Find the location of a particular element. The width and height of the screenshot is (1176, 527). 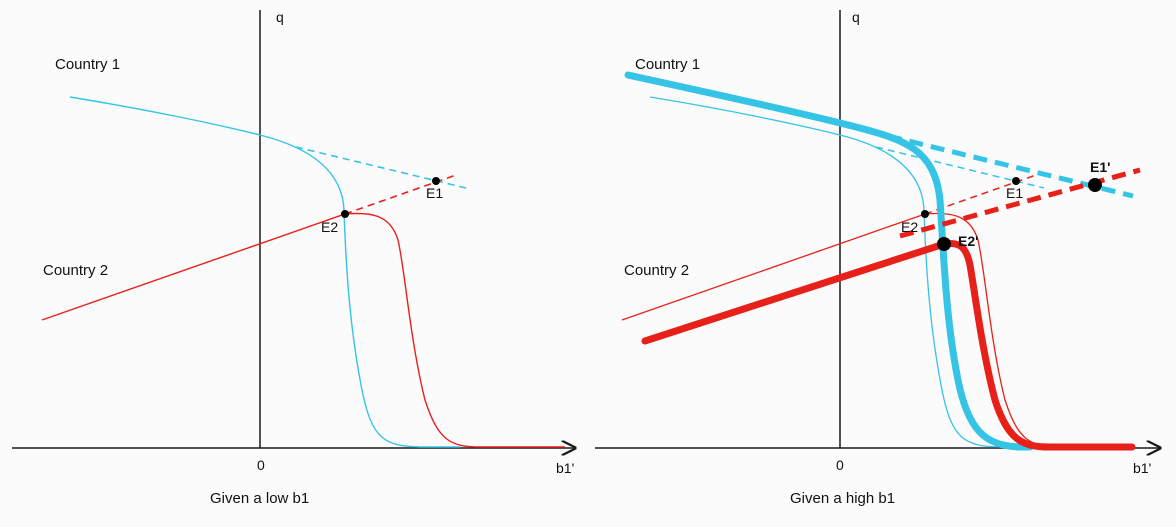

left-country2-label: Country 2 is located at coordinates (75, 270).